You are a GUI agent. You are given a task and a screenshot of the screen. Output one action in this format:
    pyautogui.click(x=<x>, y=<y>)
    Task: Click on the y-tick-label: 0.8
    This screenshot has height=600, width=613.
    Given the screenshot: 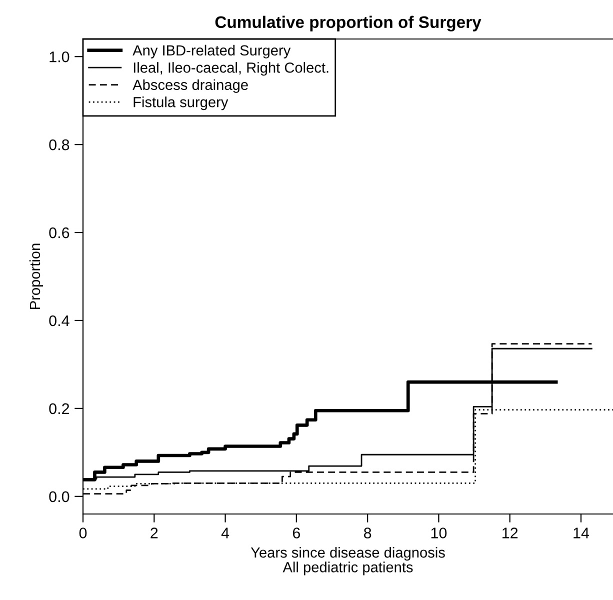 What is the action you would take?
    pyautogui.click(x=59, y=144)
    